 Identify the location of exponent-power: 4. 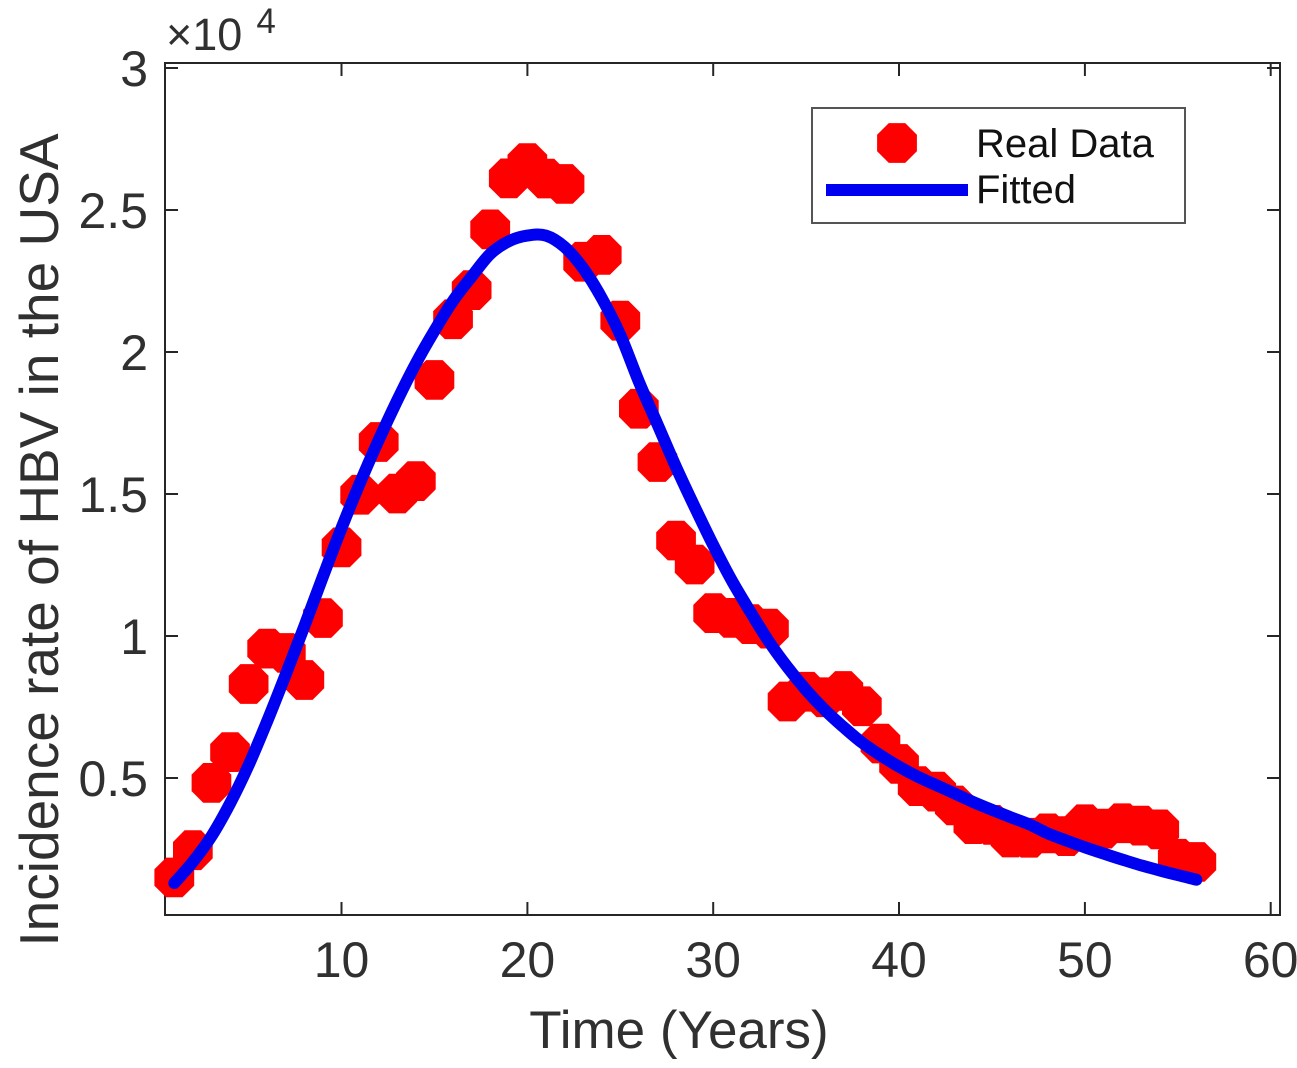
(265, 21).